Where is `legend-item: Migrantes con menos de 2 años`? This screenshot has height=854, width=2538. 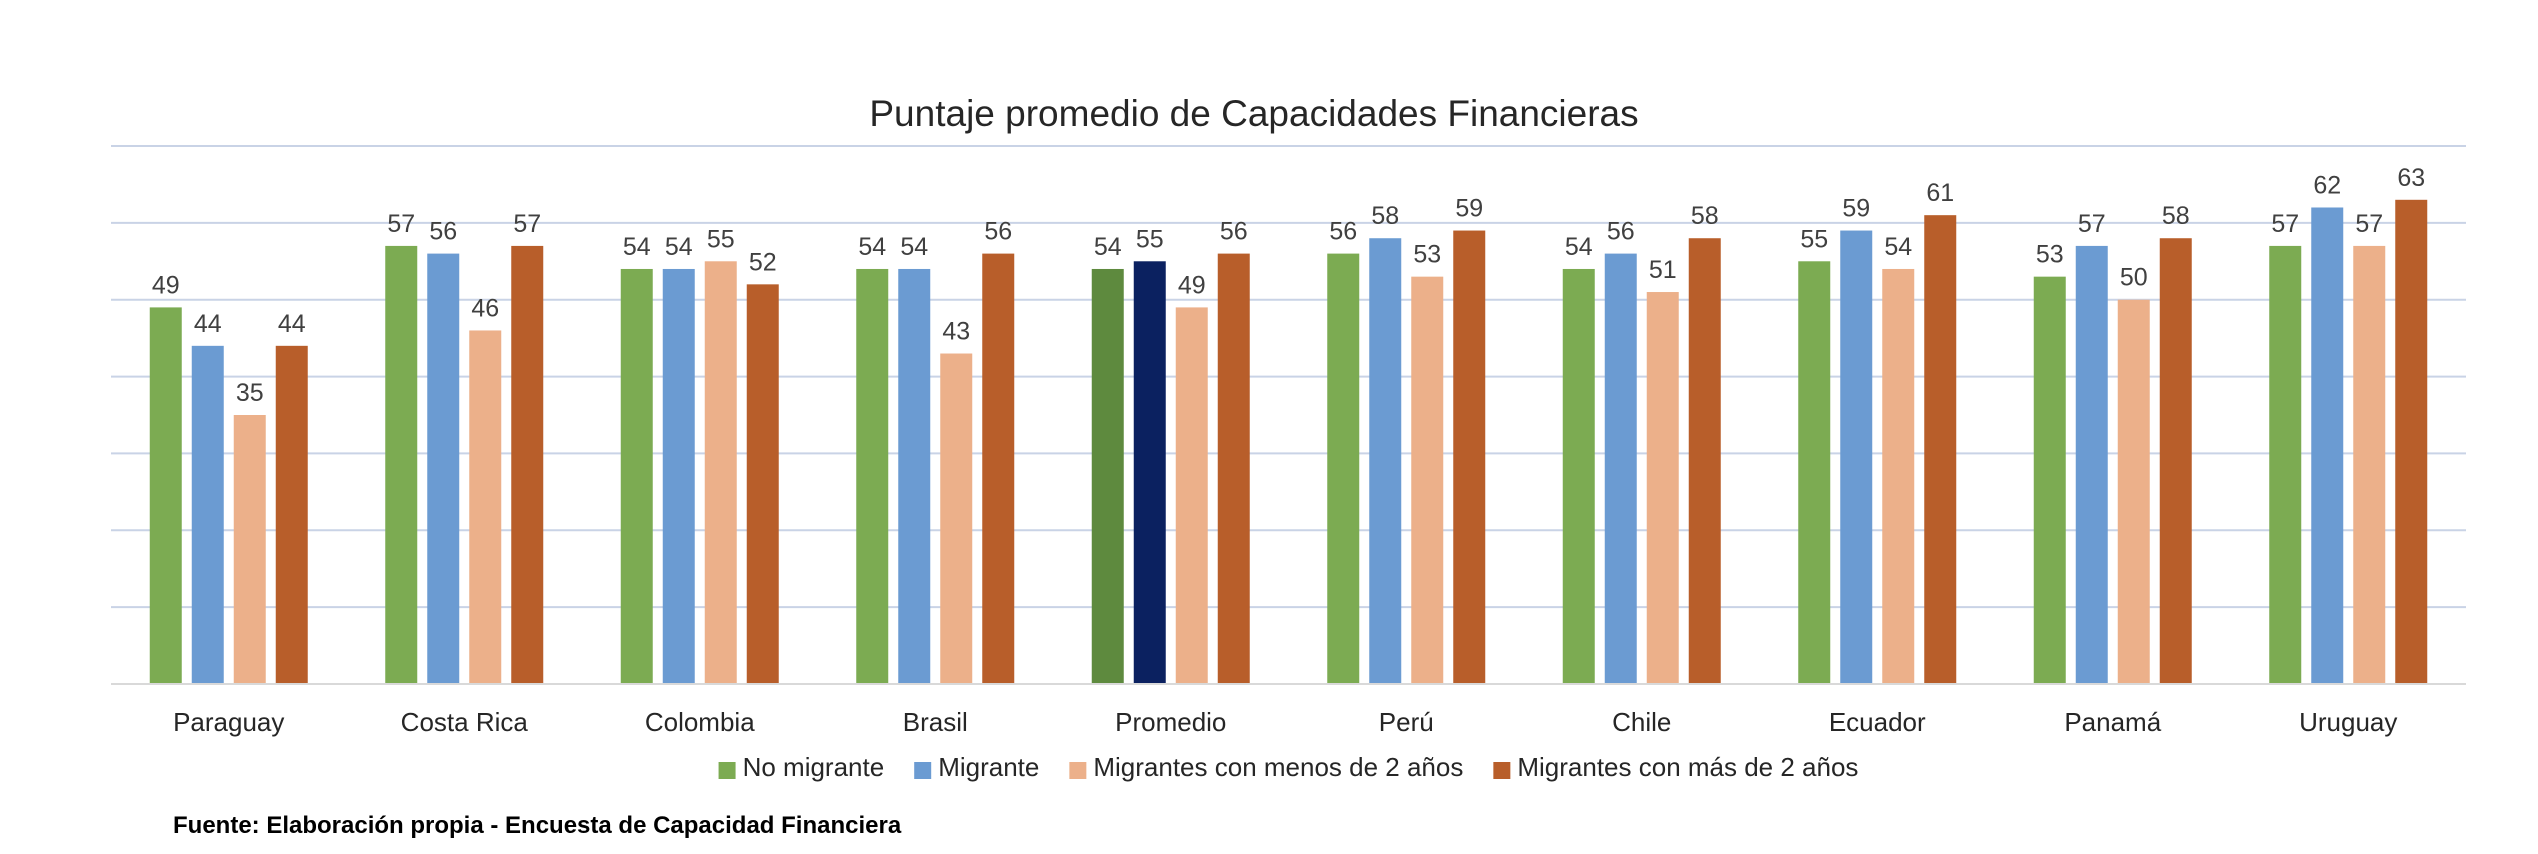 legend-item: Migrantes con menos de 2 años is located at coordinates (1266, 767).